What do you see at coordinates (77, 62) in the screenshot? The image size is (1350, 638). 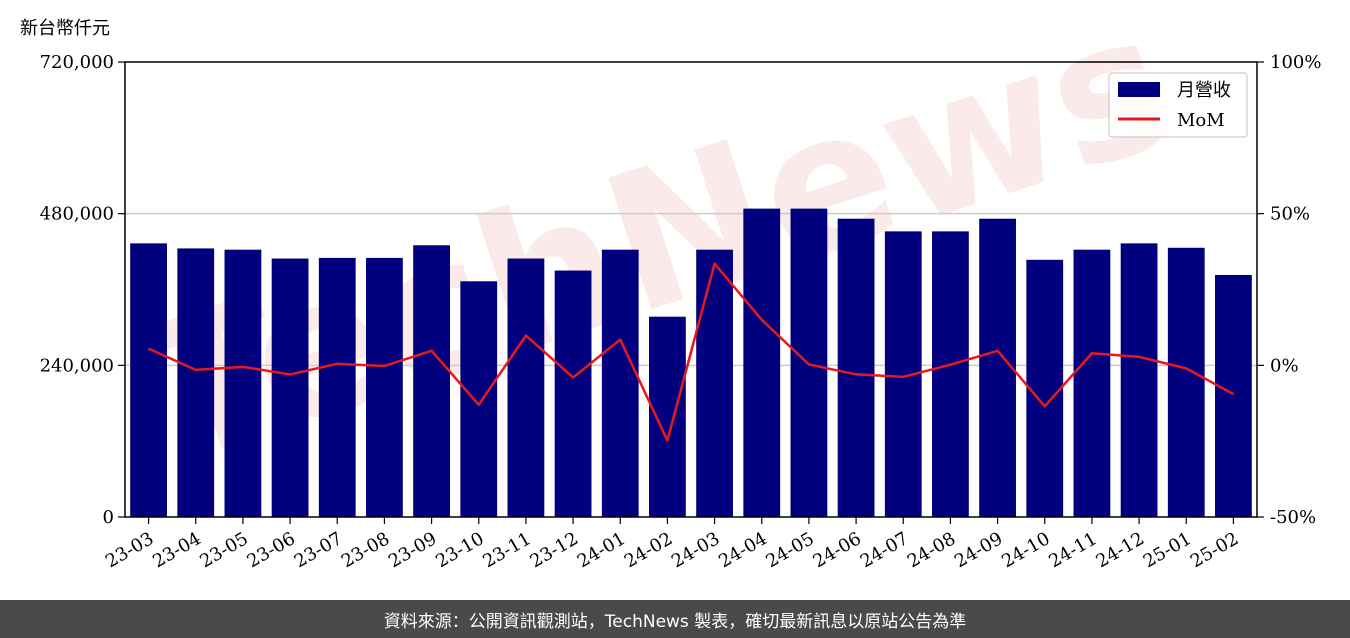 I see `y-left-tick-label: 720,000` at bounding box center [77, 62].